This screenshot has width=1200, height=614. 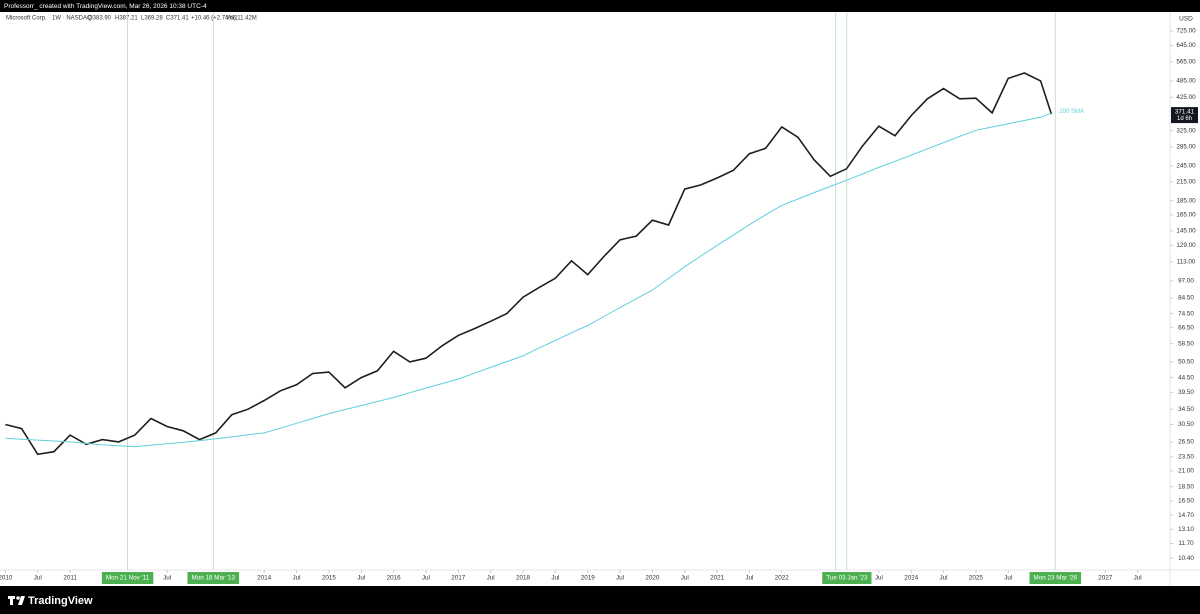 I want to click on y-tick-label: 39.50, so click(x=1186, y=392).